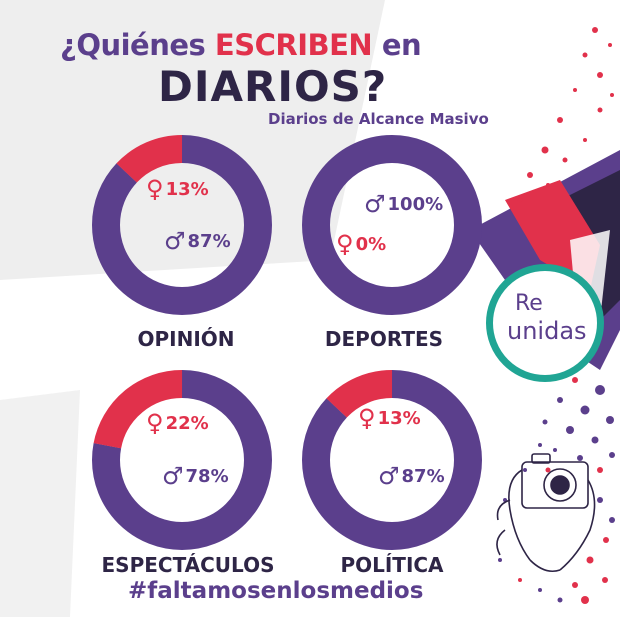 The height and width of the screenshot is (617, 620). What do you see at coordinates (188, 565) in the screenshot?
I see `category-espectaculos: ESPECTÁCULOS` at bounding box center [188, 565].